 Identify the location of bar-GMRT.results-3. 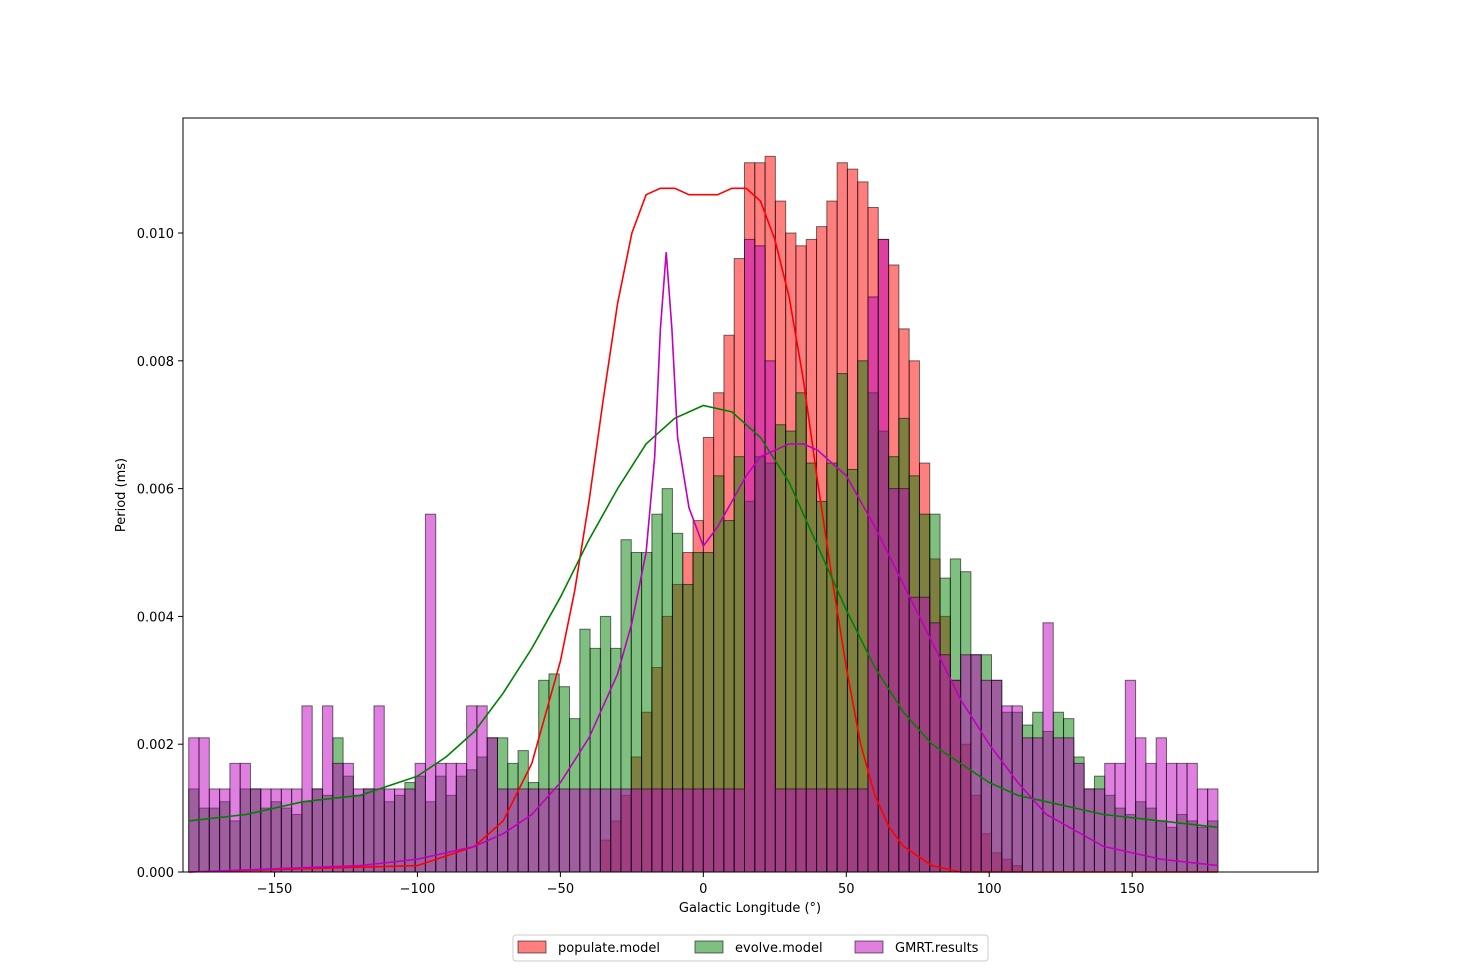
(225, 830).